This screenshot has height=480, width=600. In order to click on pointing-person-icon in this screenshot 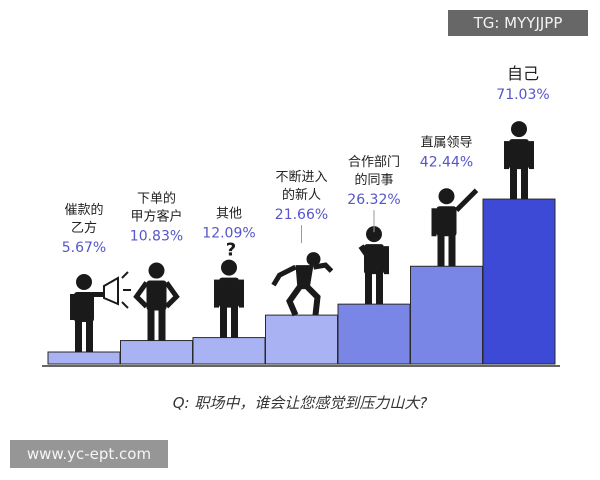, I will do `click(455, 227)`.